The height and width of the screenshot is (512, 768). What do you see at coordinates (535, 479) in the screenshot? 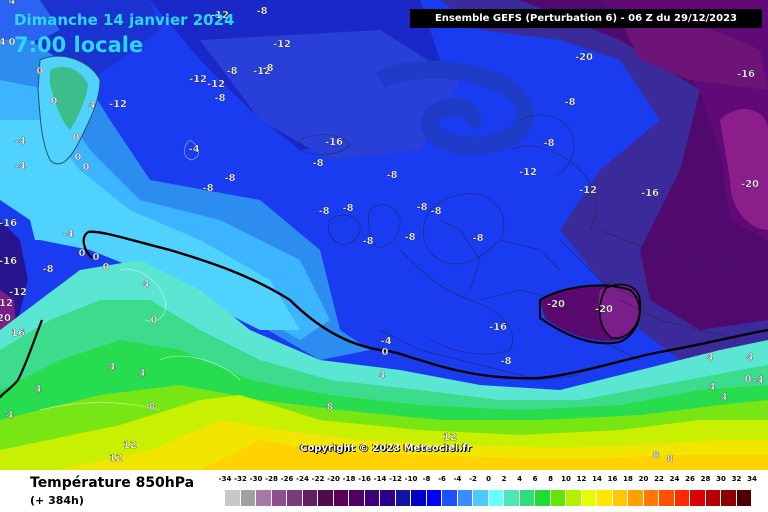
I see `scale-value-label: 6` at bounding box center [535, 479].